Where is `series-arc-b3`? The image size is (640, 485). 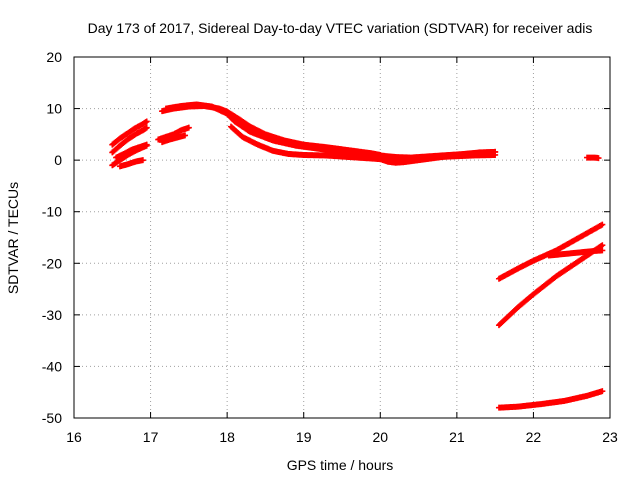
series-arc-b3 is located at coordinates (173, 133).